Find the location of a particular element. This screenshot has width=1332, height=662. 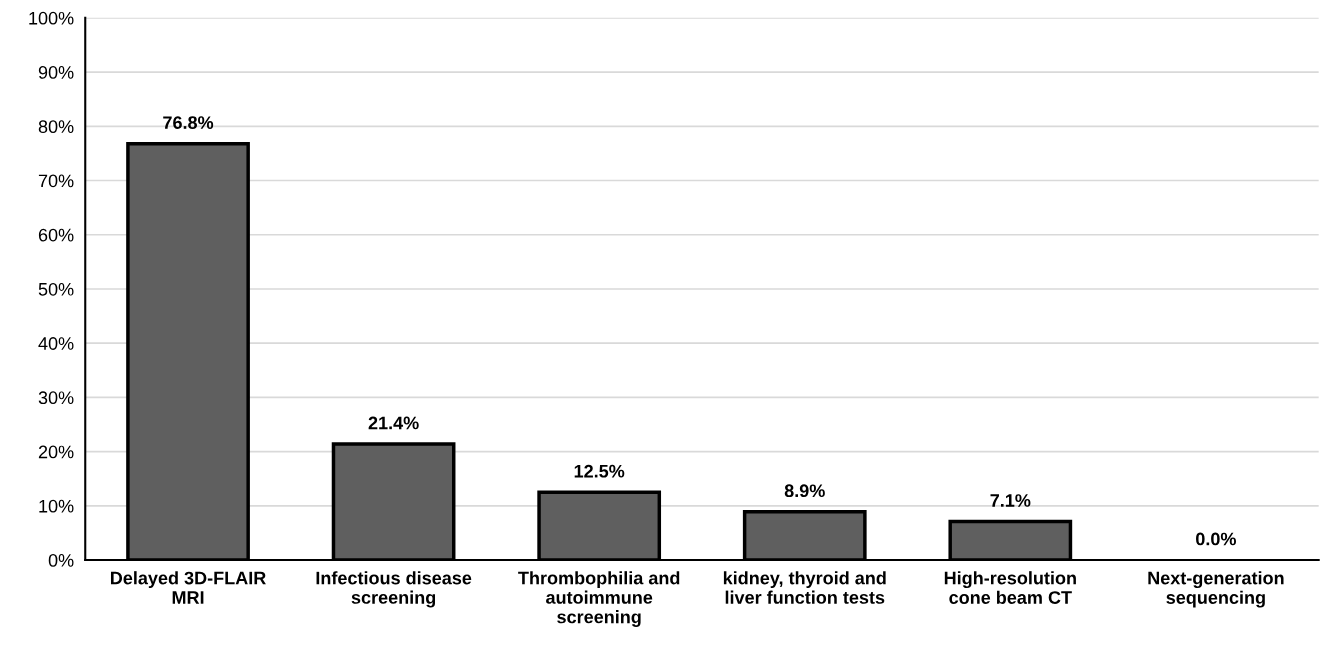

x-tick-label: Next-generation sequencing is located at coordinates (1216, 589).